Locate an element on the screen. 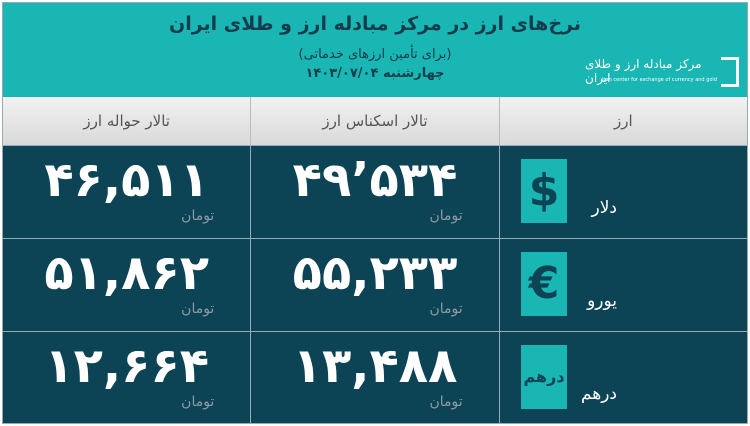  cash-cell: ۴۹’۵۳۴ تومان is located at coordinates (374, 192).